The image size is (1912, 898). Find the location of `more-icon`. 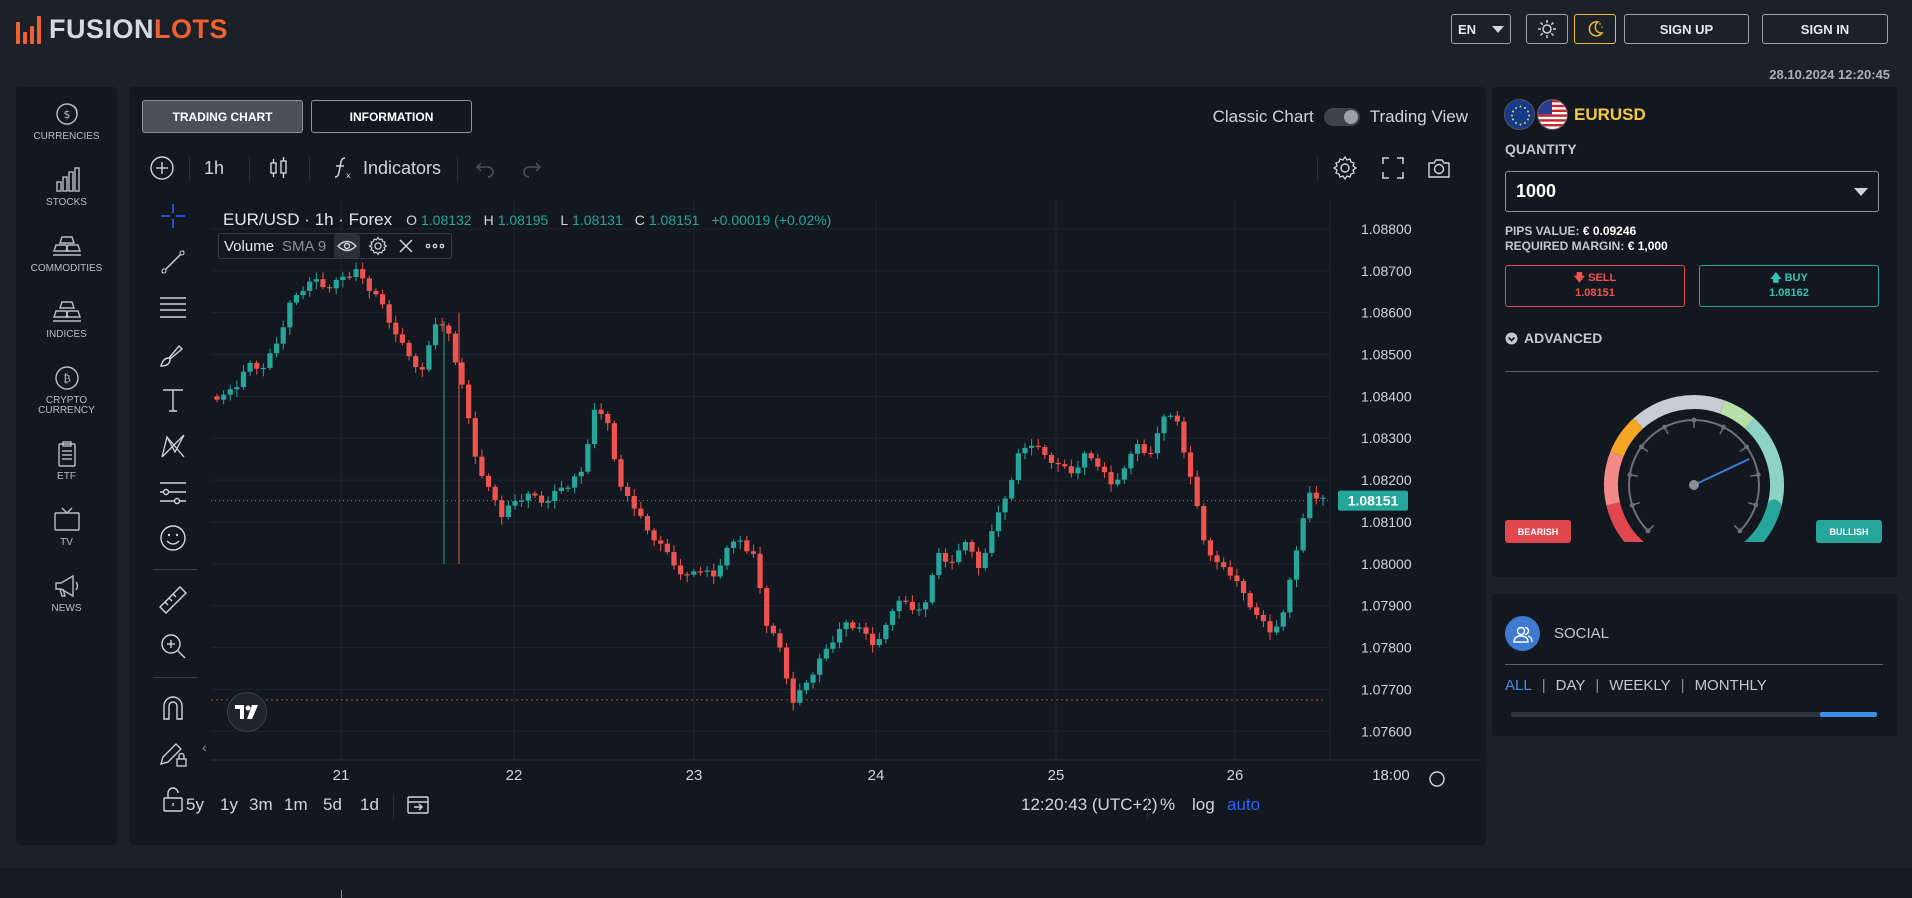

more-icon is located at coordinates (435, 246).